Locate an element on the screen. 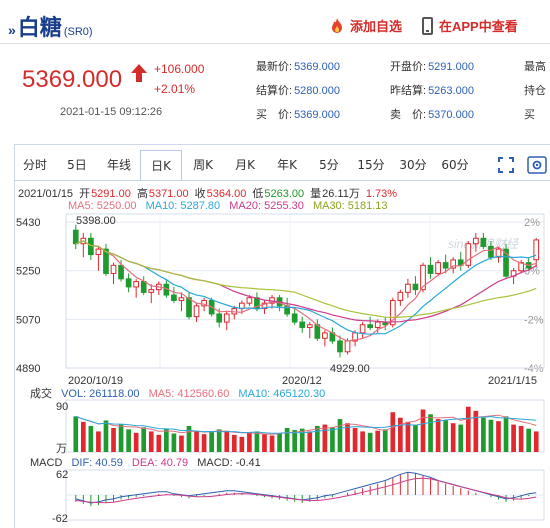  fullscreen-icon is located at coordinates (506, 165).